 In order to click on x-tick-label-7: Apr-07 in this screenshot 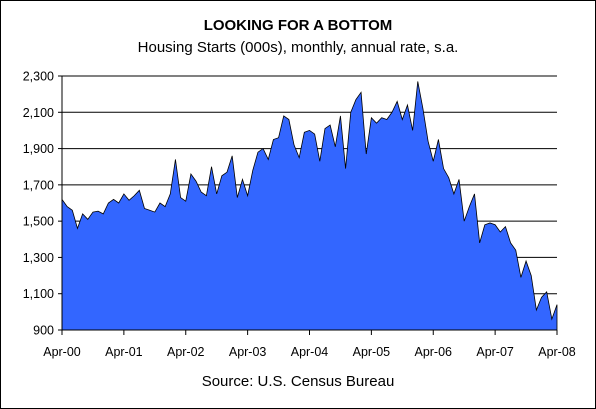, I will do `click(495, 352)`.